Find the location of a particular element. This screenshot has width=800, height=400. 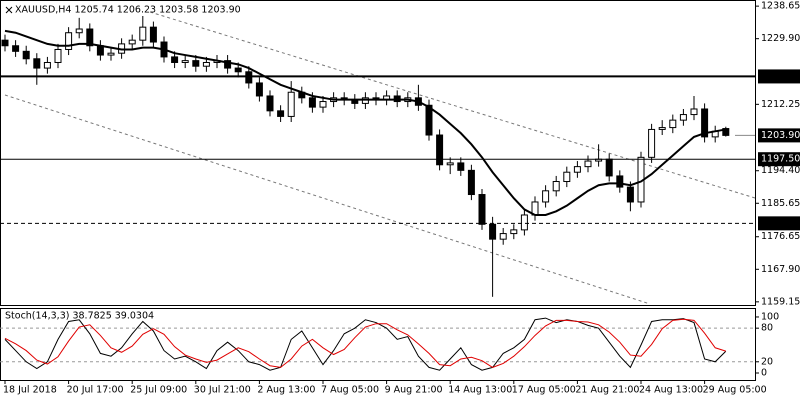

y-tick-label: 1212.25 is located at coordinates (780, 104).